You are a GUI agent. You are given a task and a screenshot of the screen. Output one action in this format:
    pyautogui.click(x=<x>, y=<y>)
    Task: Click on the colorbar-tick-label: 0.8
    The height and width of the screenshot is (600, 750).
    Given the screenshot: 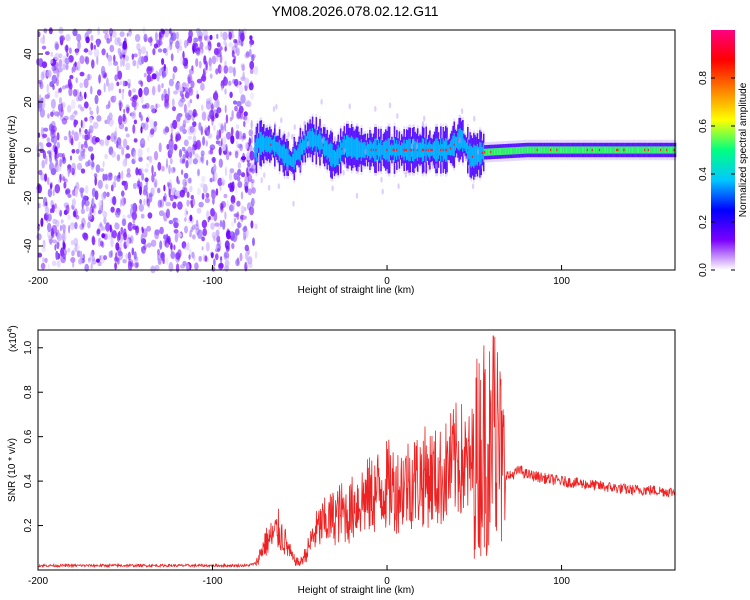 What is the action you would take?
    pyautogui.click(x=703, y=78)
    